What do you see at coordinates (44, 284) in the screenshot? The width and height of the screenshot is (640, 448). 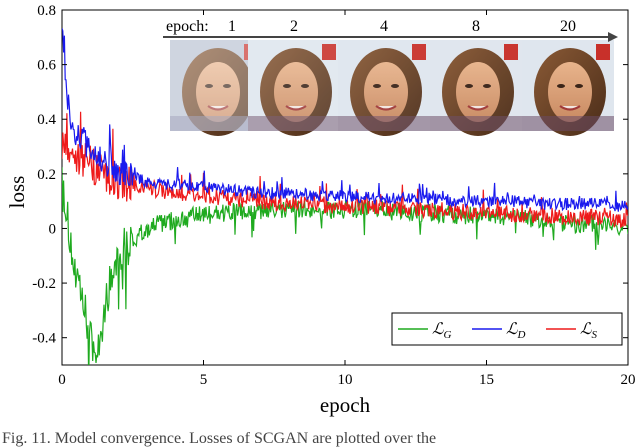 I see `y-tick-label: -0.2` at bounding box center [44, 284].